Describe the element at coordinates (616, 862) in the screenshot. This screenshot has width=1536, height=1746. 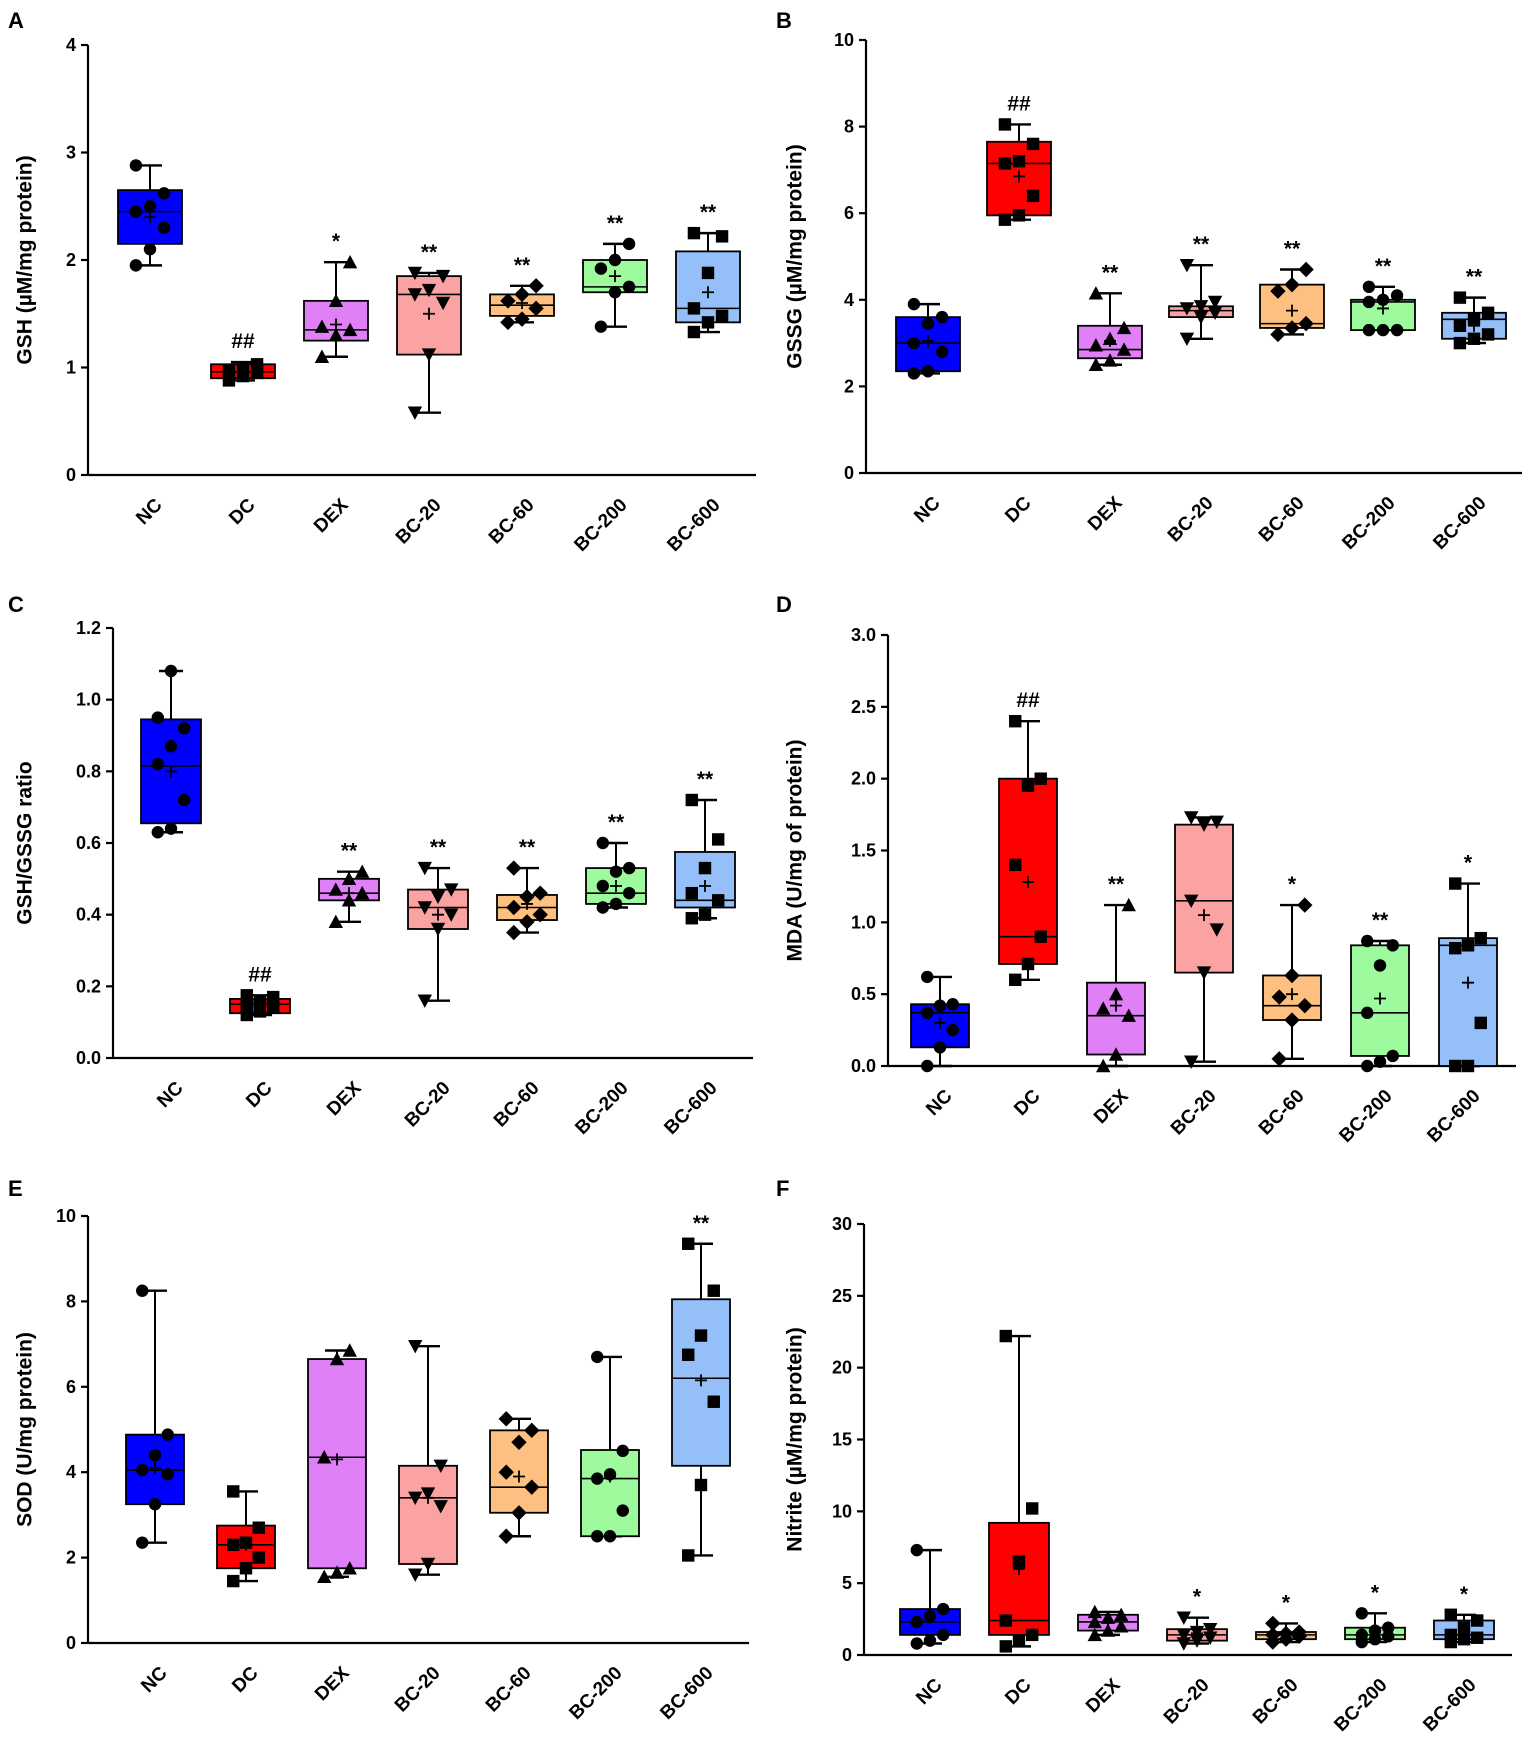
I see `box-bc-200: **` at that location.